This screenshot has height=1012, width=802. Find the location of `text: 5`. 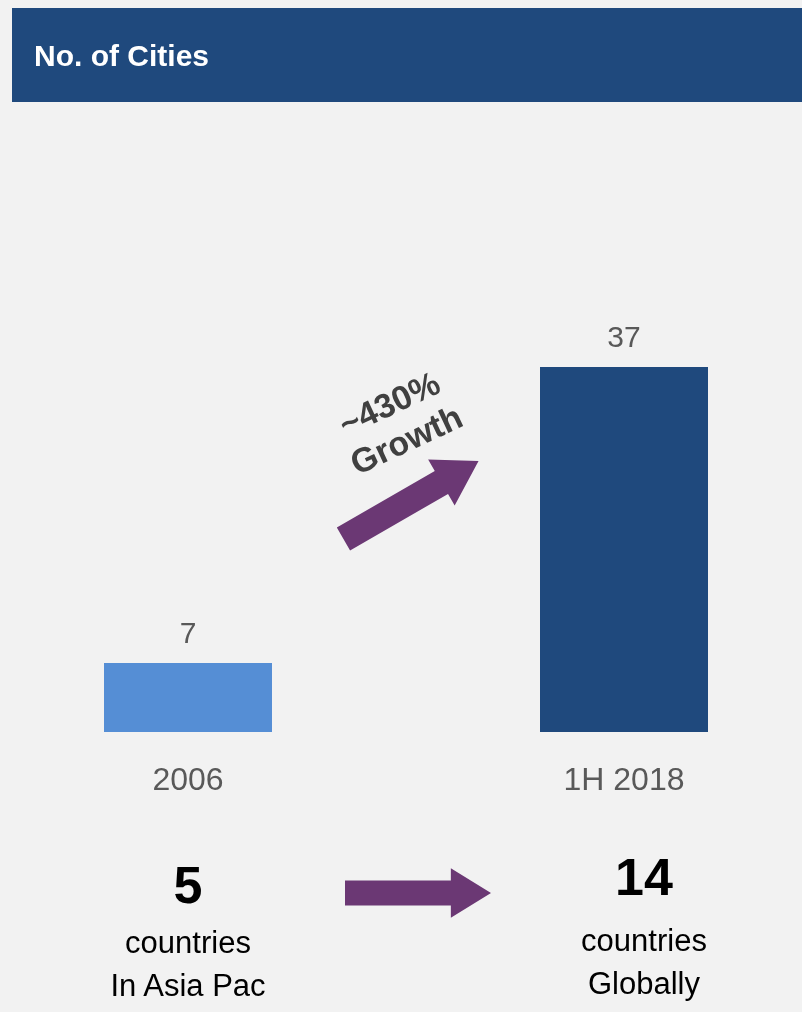

text: 5 is located at coordinates (188, 885).